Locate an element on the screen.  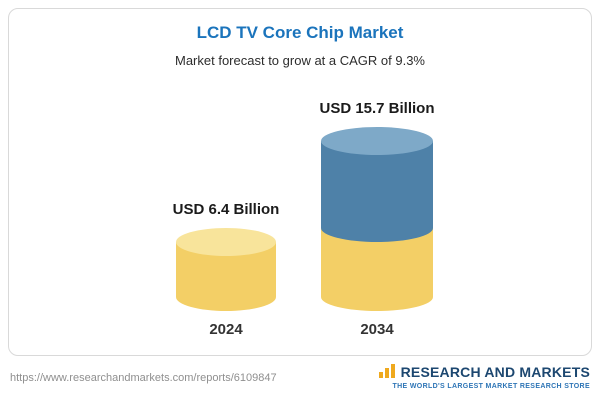
bar-chart-icon is located at coordinates (386, 372).